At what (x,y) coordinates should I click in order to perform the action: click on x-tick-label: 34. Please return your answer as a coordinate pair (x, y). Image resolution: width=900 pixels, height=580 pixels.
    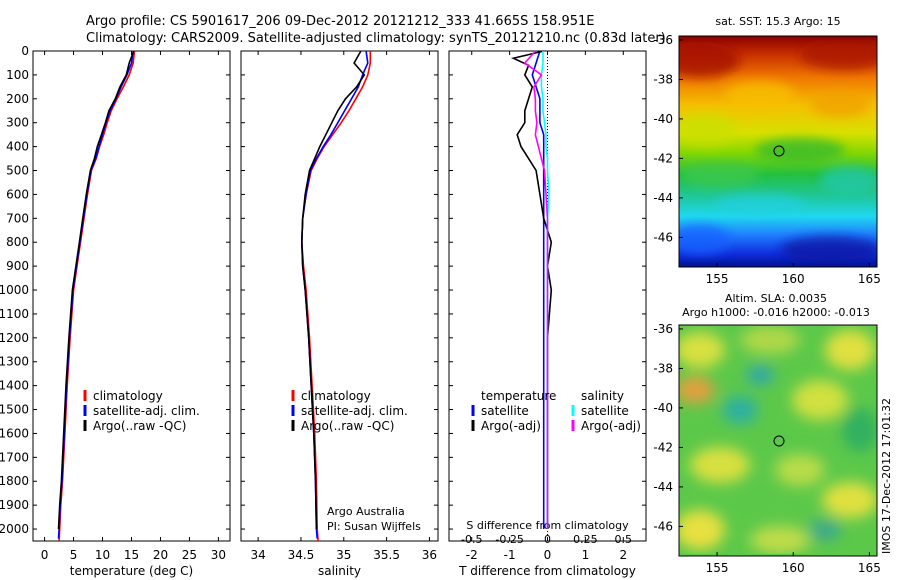
    Looking at the image, I should click on (257, 555).